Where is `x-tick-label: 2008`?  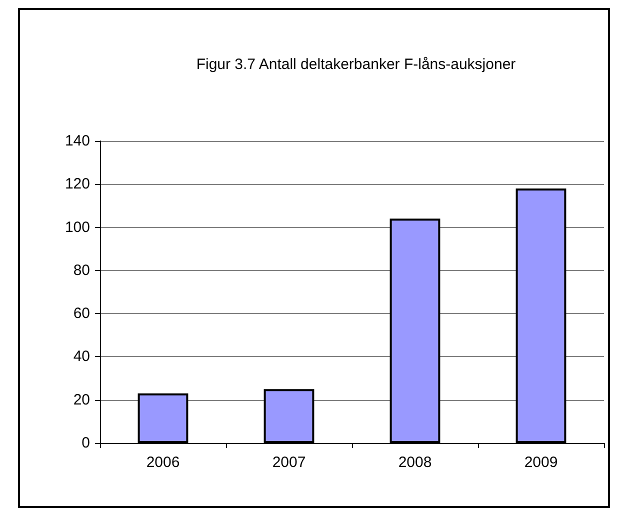
x-tick-label: 2008 is located at coordinates (415, 462).